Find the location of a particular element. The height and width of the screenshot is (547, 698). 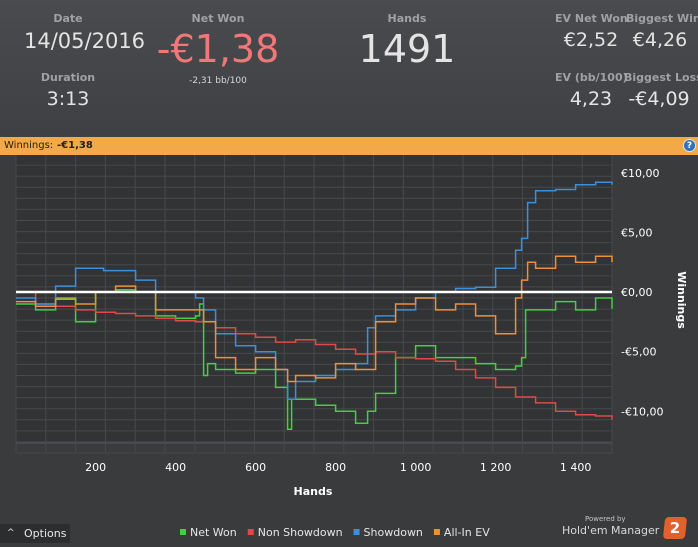

logo-text: 2 is located at coordinates (675, 528).